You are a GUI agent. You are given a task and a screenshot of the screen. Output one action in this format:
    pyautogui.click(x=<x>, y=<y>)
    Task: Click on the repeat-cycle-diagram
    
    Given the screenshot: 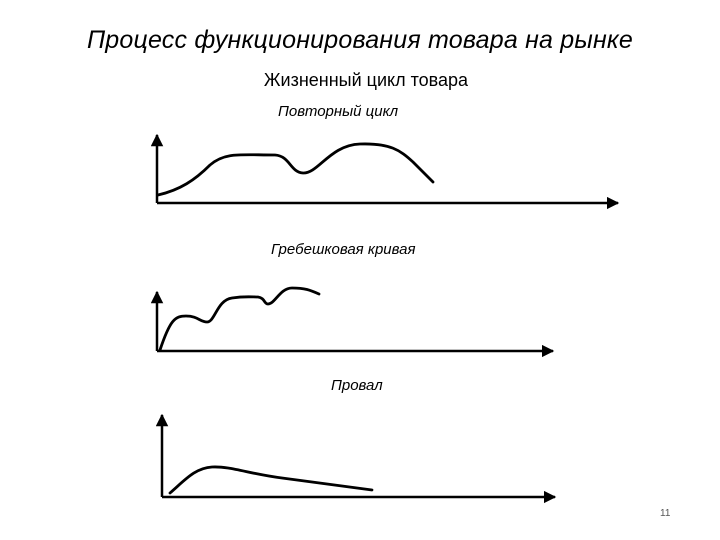 What is the action you would take?
    pyautogui.click(x=385, y=171)
    